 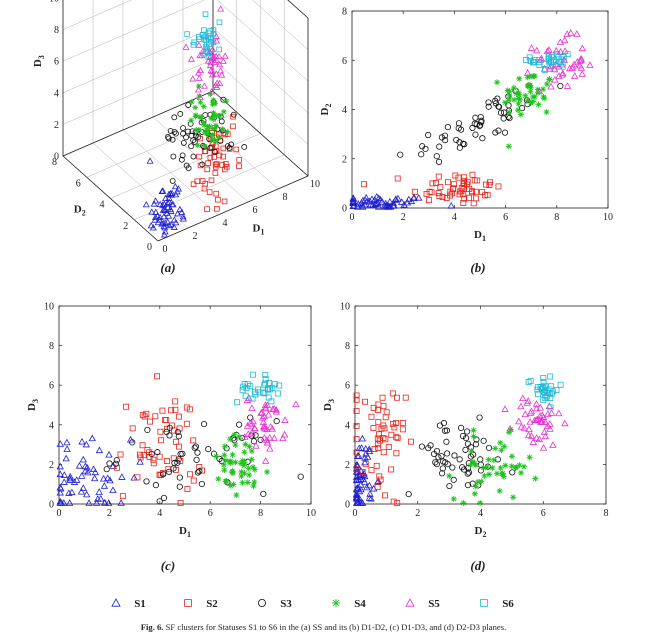 I want to click on z-tick-label: 8, so click(x=56, y=30).